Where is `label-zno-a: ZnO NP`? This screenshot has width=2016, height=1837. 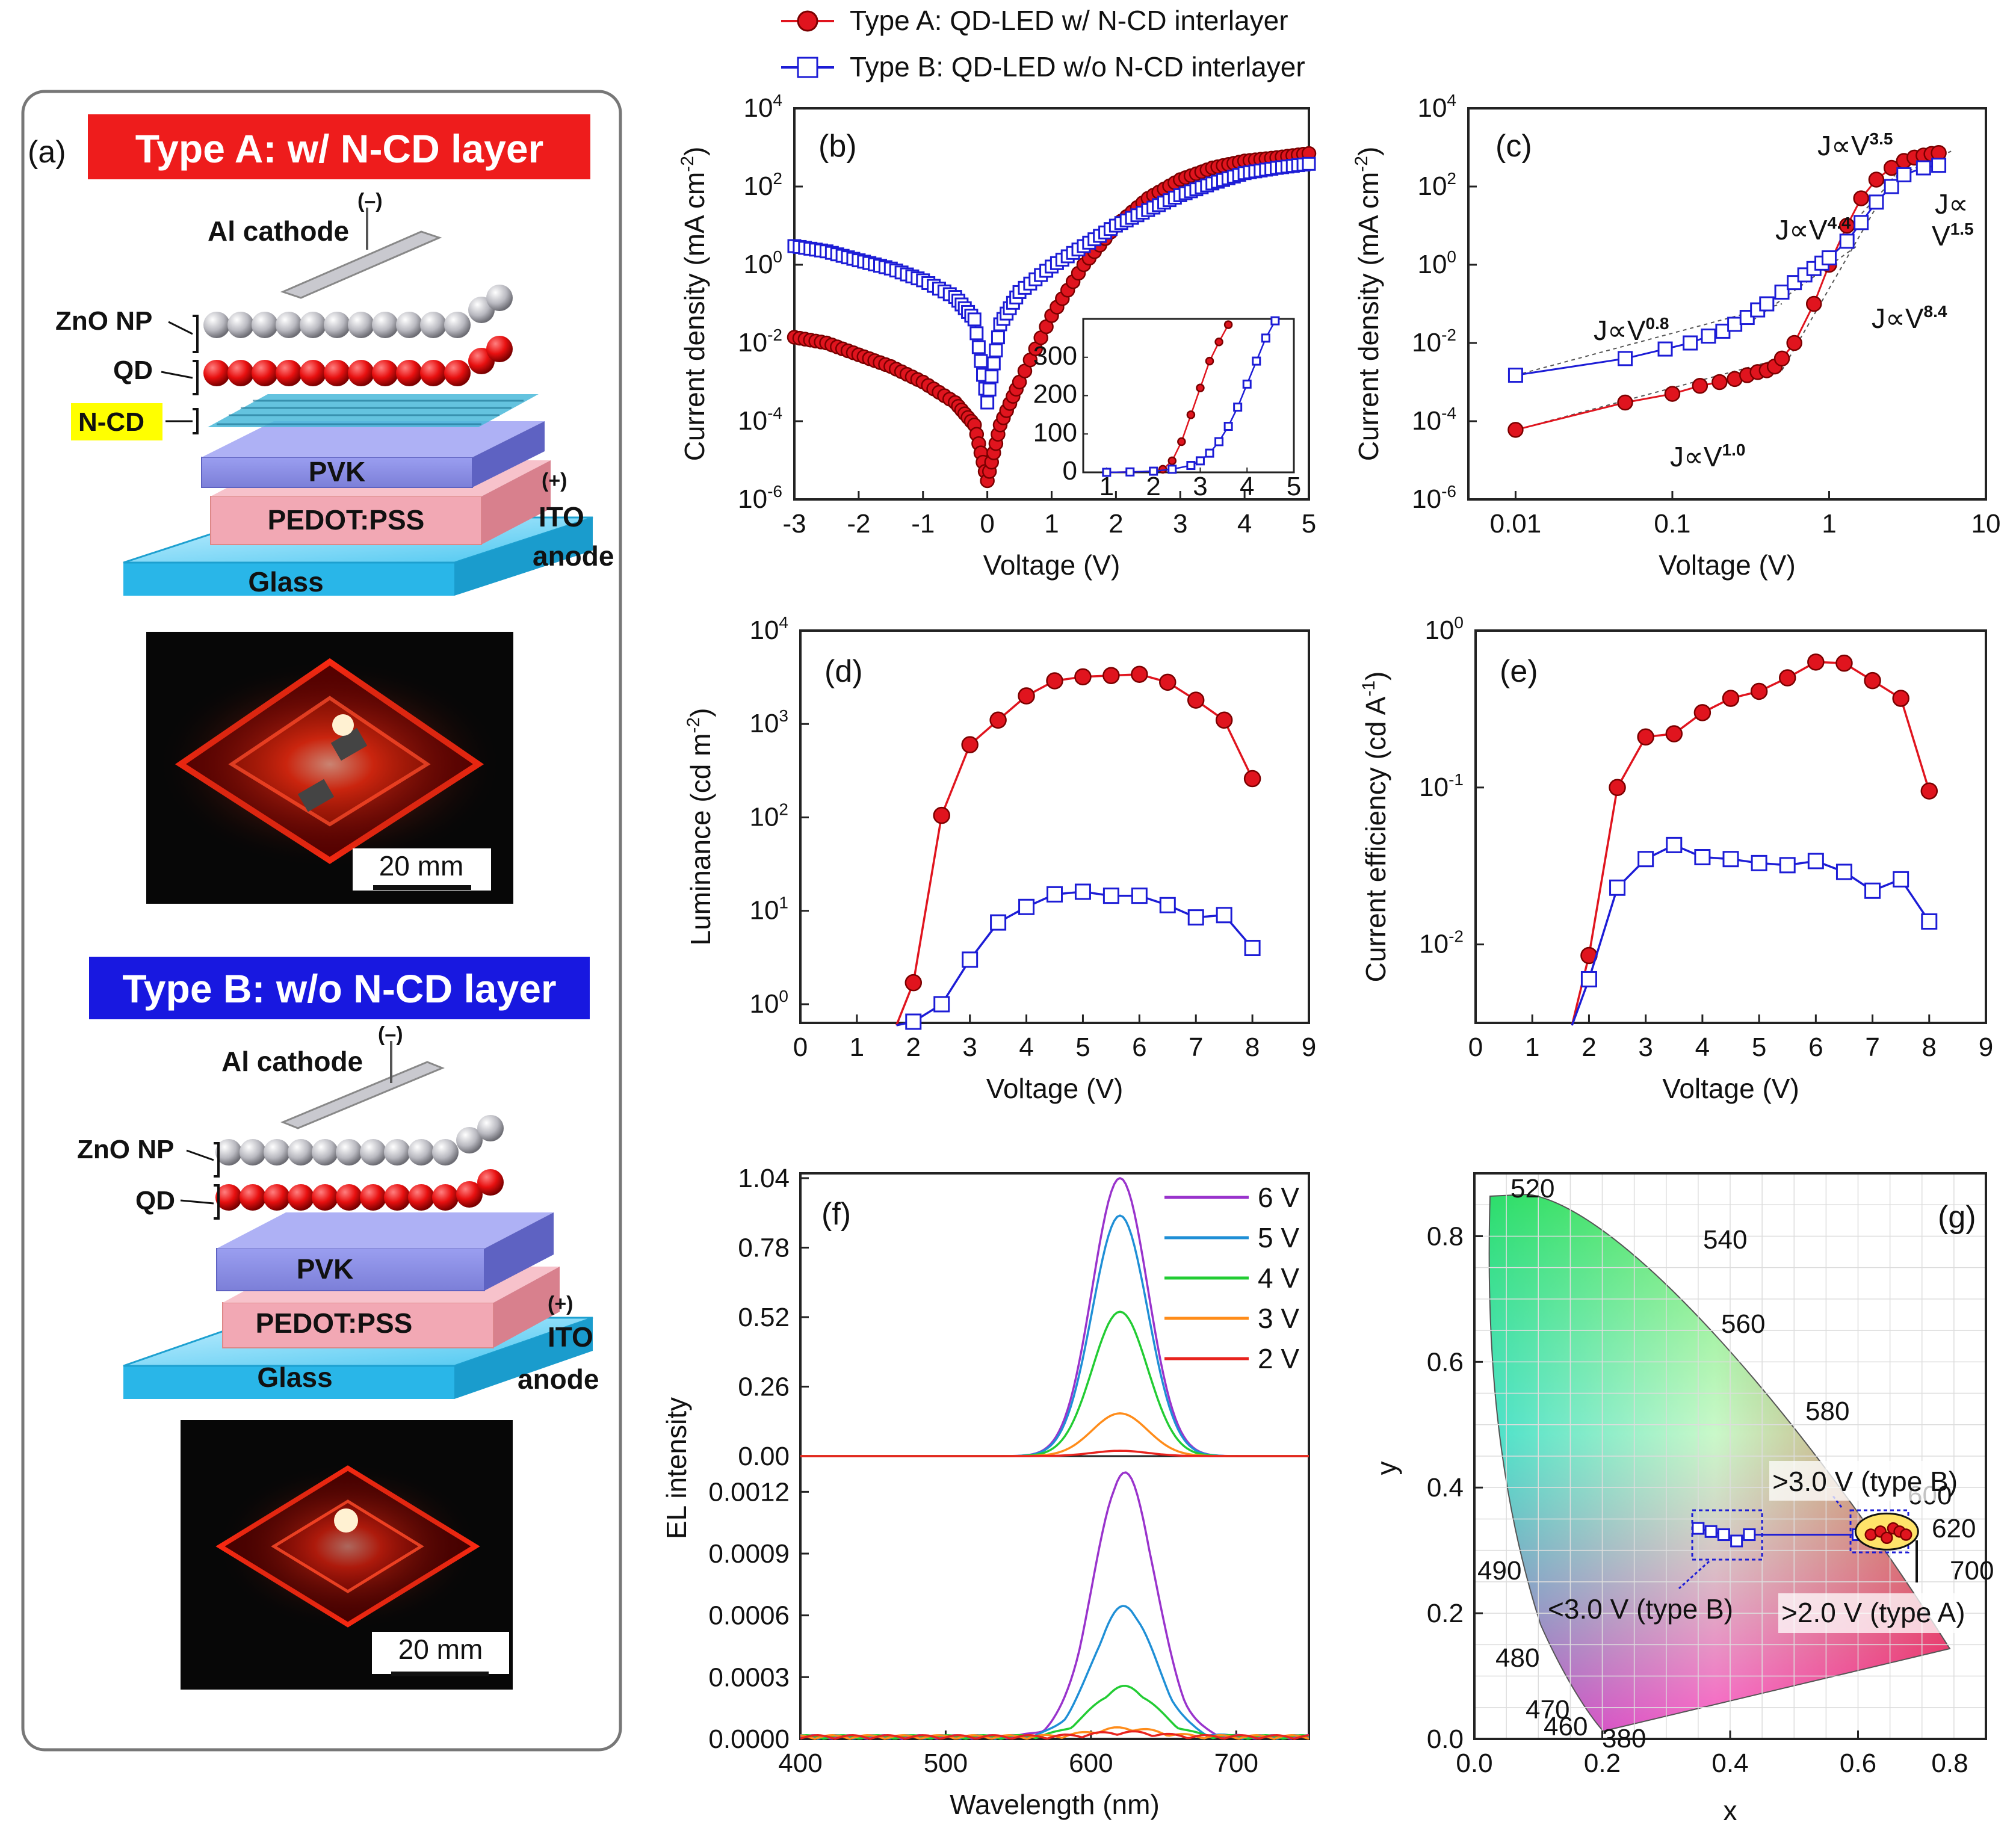
label-zno-a: ZnO NP is located at coordinates (103, 321).